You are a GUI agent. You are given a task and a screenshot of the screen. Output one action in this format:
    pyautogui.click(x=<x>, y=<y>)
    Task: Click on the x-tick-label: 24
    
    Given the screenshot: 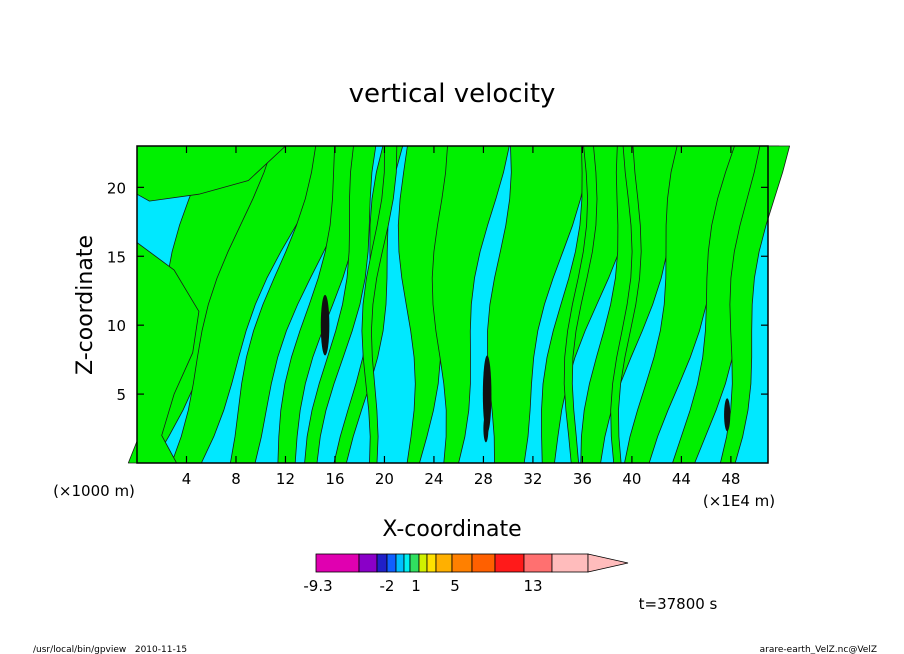 What is the action you would take?
    pyautogui.click(x=433, y=479)
    